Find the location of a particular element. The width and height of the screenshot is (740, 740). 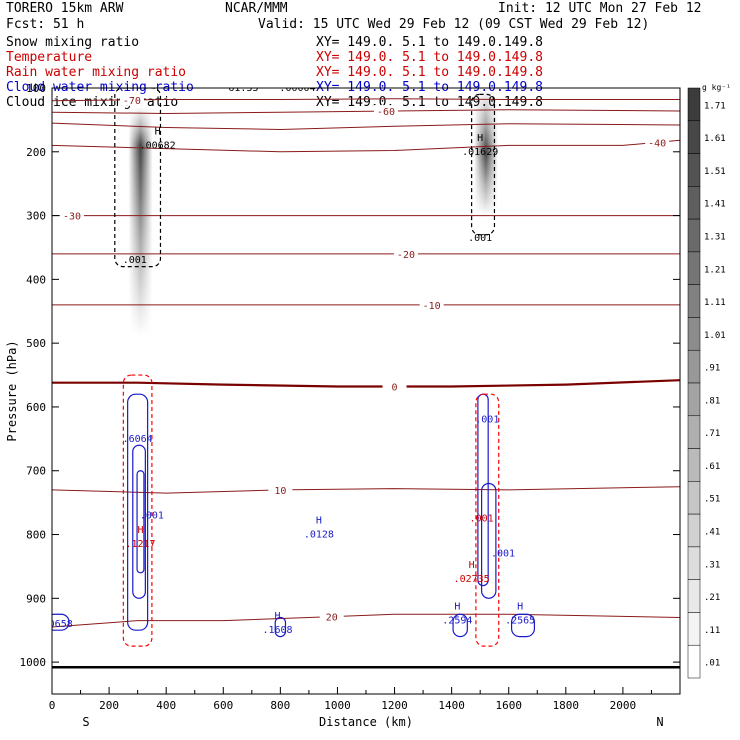

init-time: Init: 12 UTC Mon 27 Feb 12 is located at coordinates (600, 8).